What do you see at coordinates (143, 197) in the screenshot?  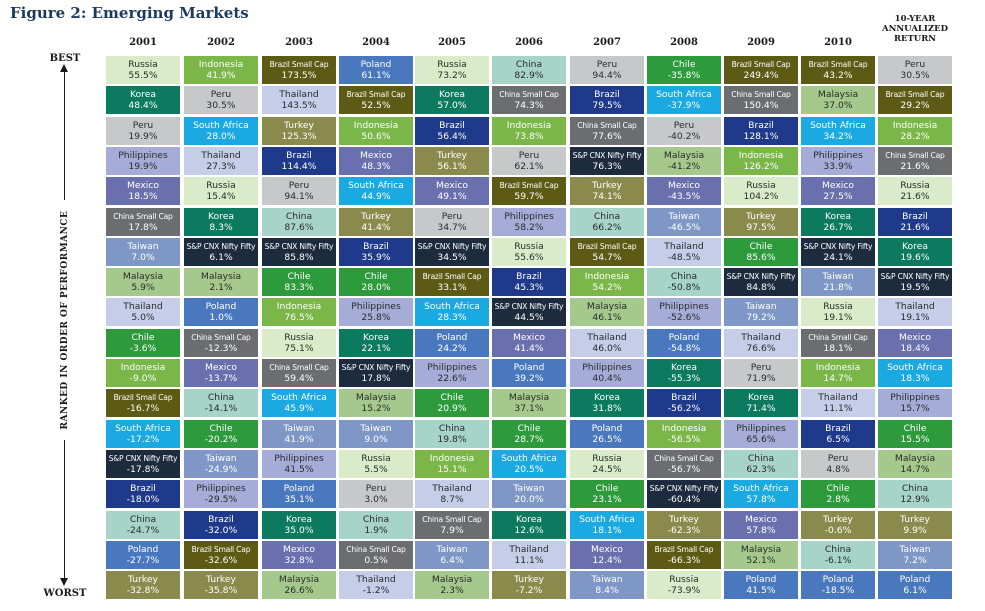 I see `market-return: 18.5%` at bounding box center [143, 197].